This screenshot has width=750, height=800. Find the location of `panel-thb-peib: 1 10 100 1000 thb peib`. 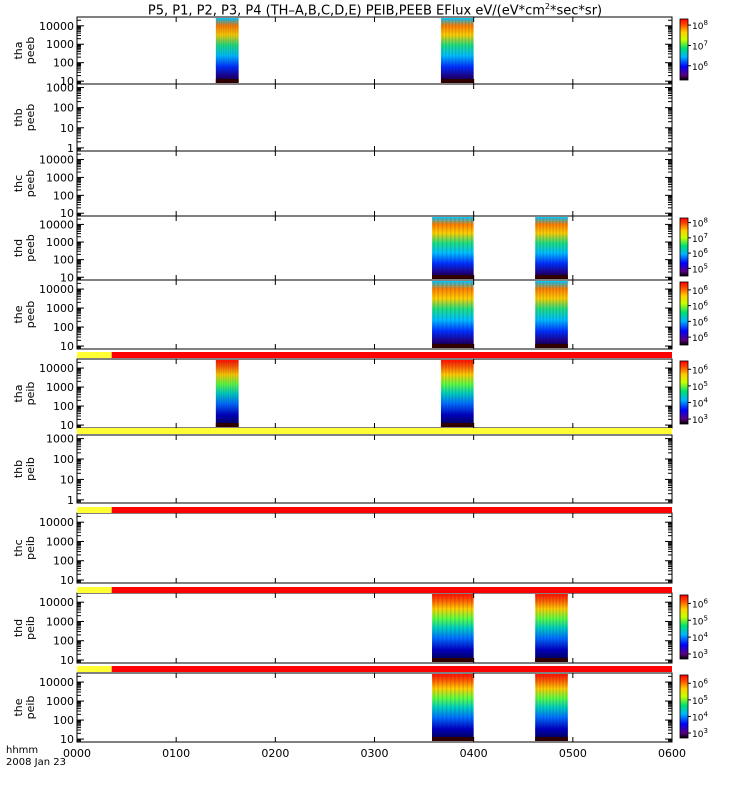

panel-thb-peib: 1 10 100 1000 thb peib is located at coordinates (342, 467).